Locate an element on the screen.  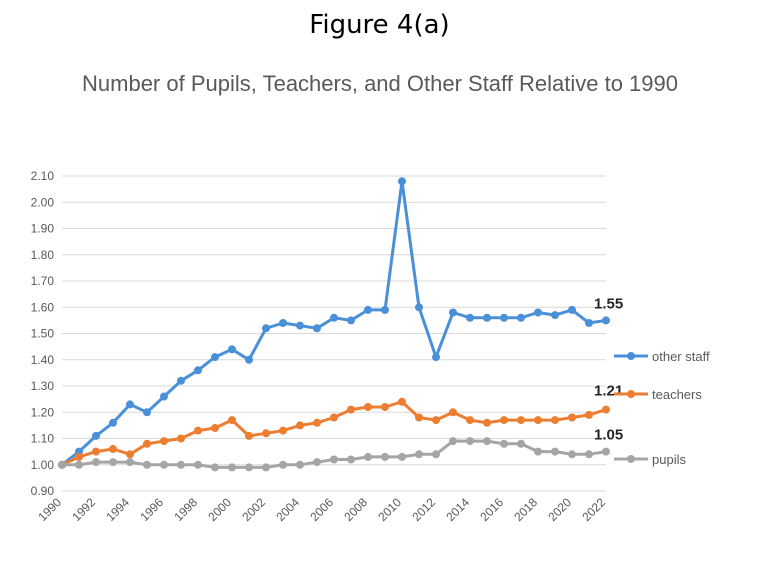
y-tick-label: 1.10 is located at coordinates (43, 439).